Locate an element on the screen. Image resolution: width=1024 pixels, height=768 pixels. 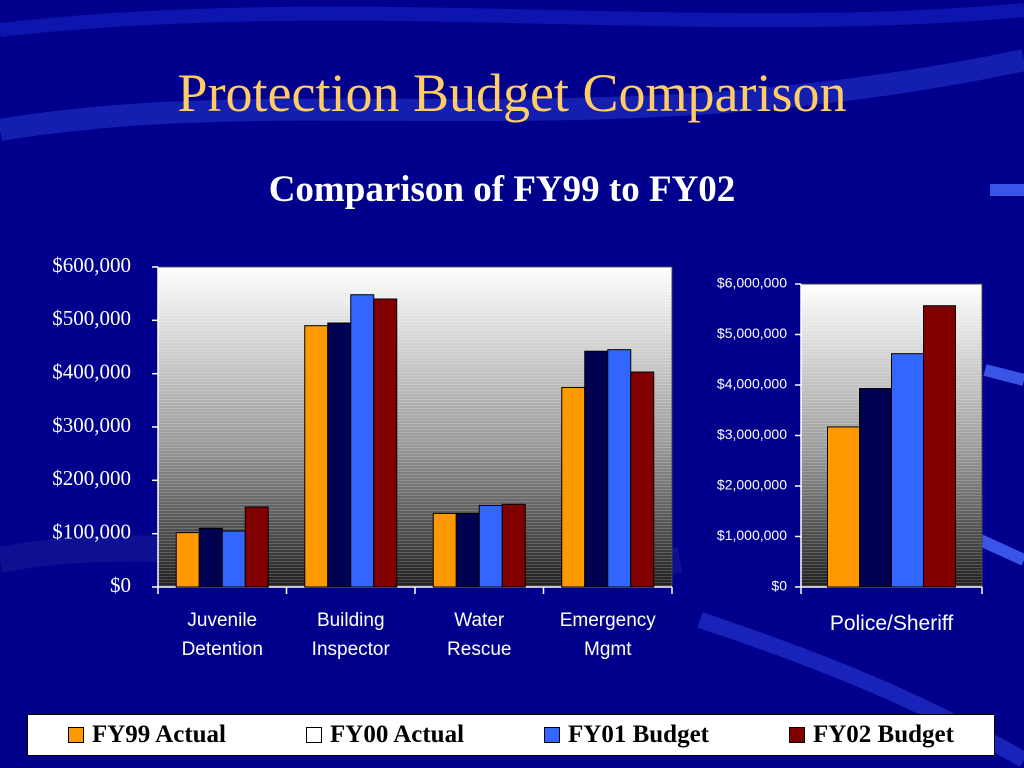
legend-item-fy02: FY02 Budget is located at coordinates (871, 735).